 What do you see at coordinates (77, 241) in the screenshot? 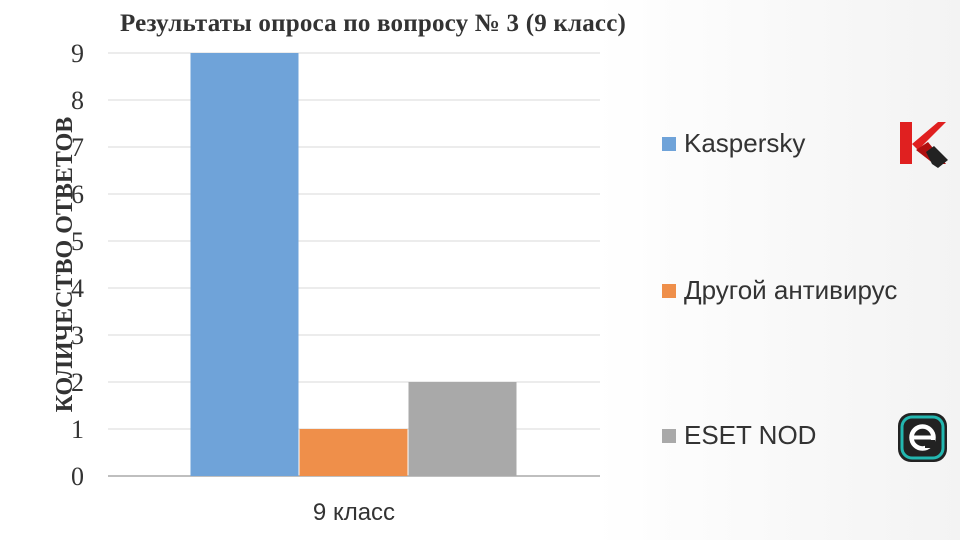
I see `y-tick-label-5: 5` at bounding box center [77, 241].